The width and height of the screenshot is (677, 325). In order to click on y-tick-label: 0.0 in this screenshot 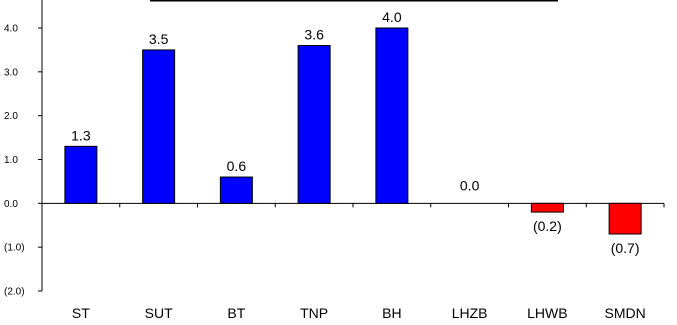, I will do `click(11, 204)`.